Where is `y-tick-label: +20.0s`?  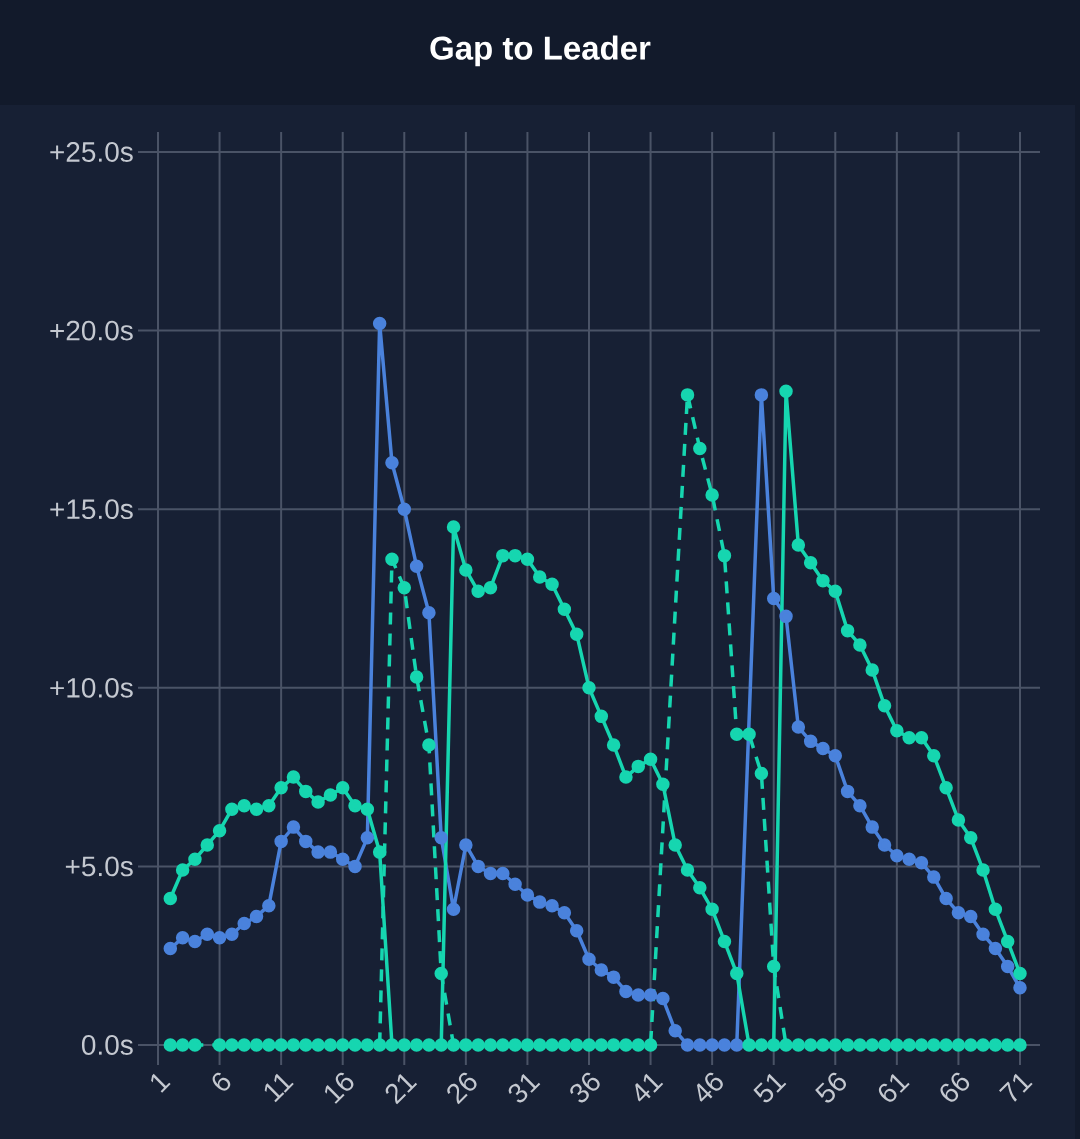
y-tick-label: +20.0s is located at coordinates (91, 330).